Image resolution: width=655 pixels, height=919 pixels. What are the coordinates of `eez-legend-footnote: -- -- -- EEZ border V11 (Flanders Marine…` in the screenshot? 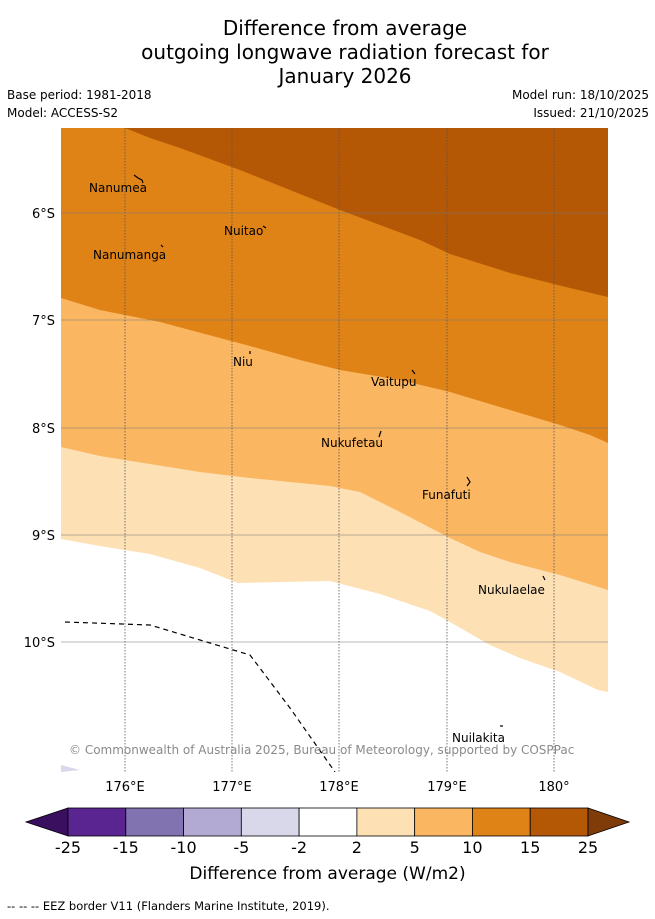 It's located at (168, 906).